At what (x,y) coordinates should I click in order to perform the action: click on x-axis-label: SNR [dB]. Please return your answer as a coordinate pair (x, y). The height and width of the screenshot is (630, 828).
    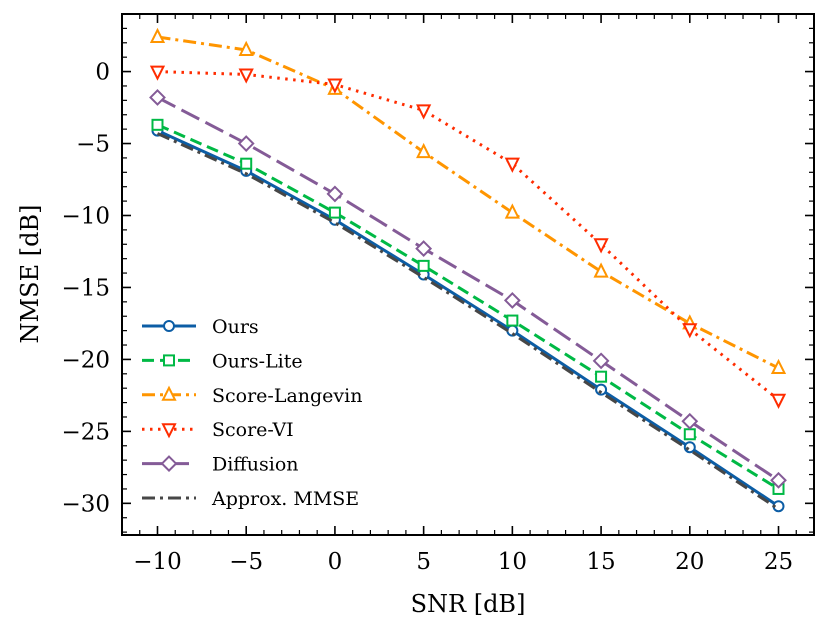
    Looking at the image, I should click on (468, 604).